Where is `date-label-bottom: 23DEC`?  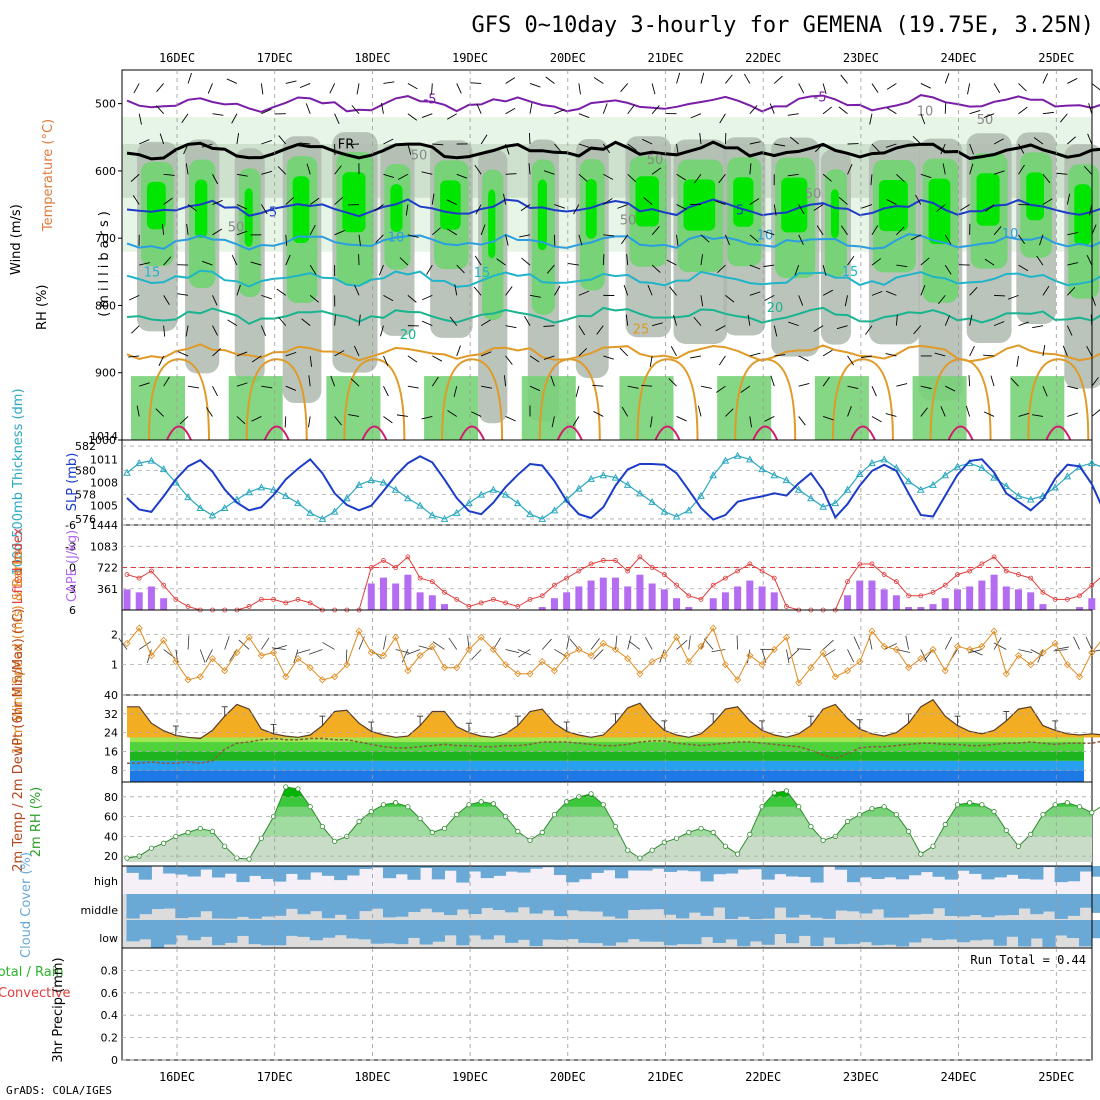
date-label-bottom: 23DEC is located at coordinates (861, 1077).